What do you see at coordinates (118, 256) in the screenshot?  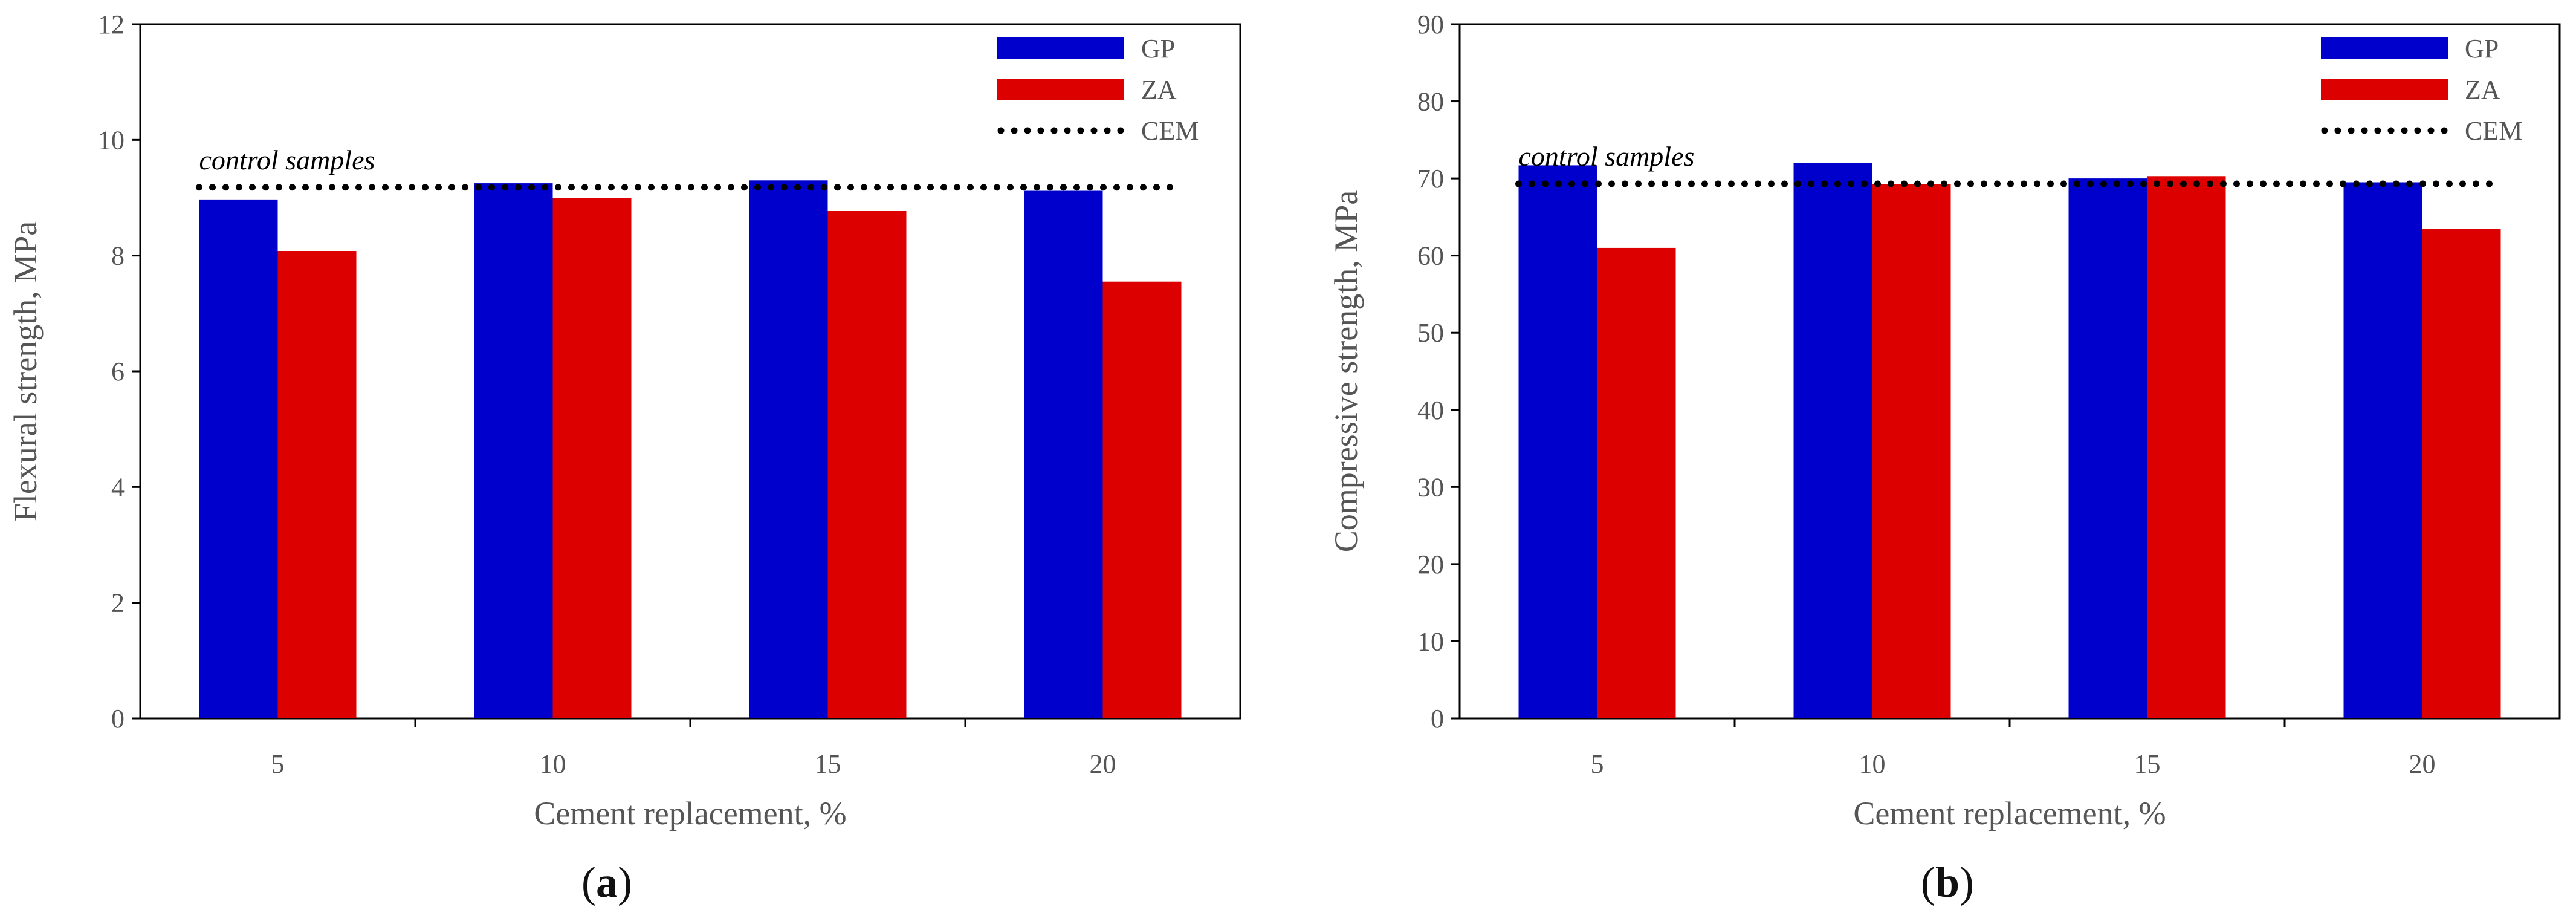 I see `y-tick-label: 8` at bounding box center [118, 256].